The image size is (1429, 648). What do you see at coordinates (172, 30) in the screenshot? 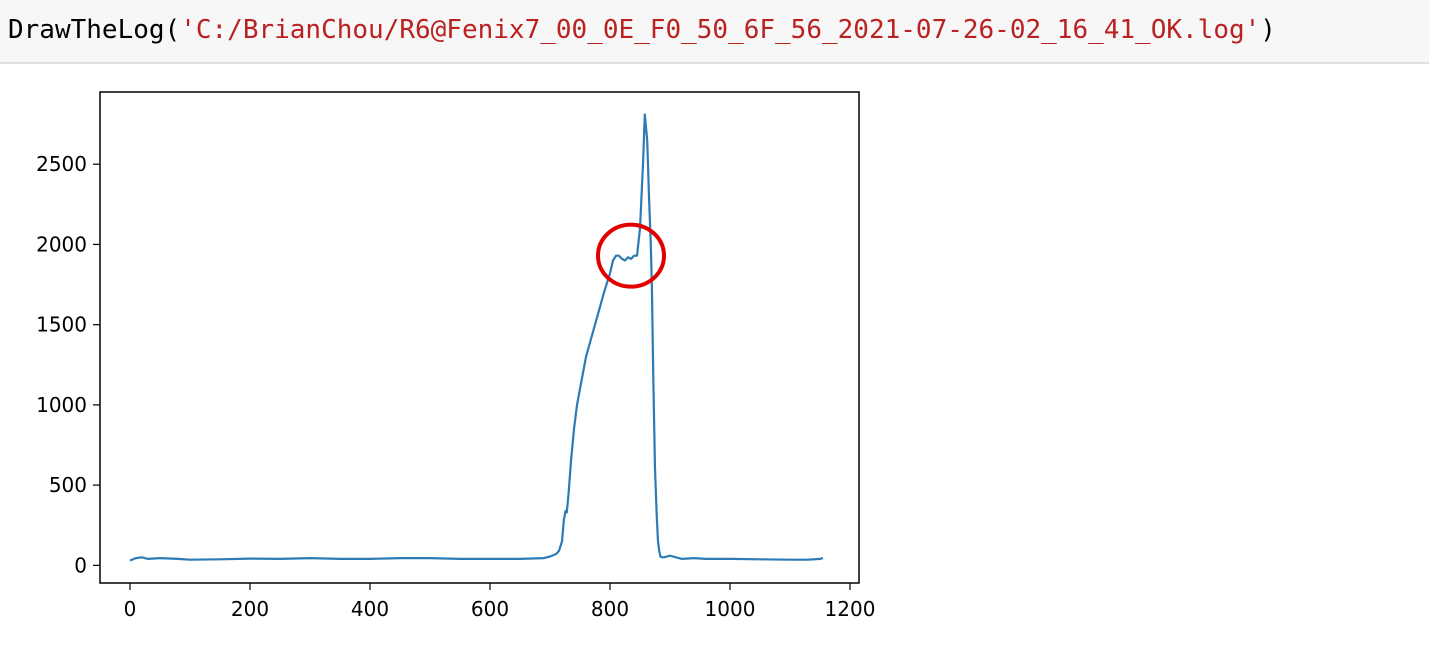
I see `open-paren: (` at bounding box center [172, 30].